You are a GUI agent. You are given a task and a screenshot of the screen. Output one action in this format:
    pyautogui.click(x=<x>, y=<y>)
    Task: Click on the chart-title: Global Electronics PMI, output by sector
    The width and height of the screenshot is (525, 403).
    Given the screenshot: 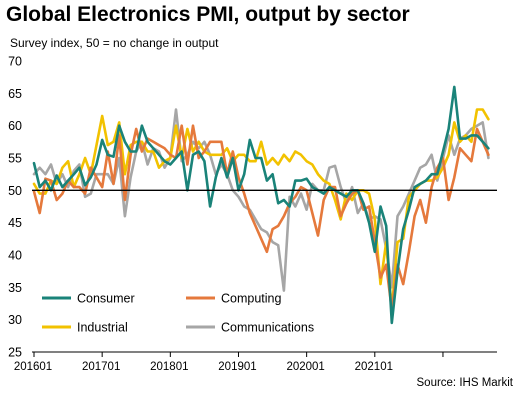 What is the action you would take?
    pyautogui.click(x=208, y=14)
    